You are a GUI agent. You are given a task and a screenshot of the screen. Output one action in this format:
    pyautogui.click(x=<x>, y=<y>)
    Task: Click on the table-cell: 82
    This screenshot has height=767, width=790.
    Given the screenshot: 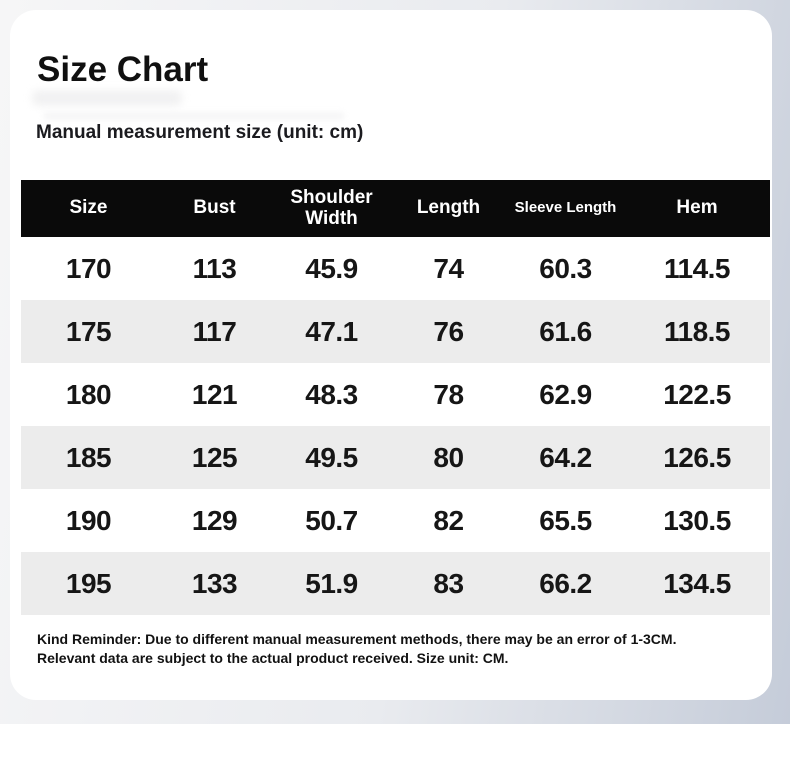 What is the action you would take?
    pyautogui.click(x=448, y=520)
    